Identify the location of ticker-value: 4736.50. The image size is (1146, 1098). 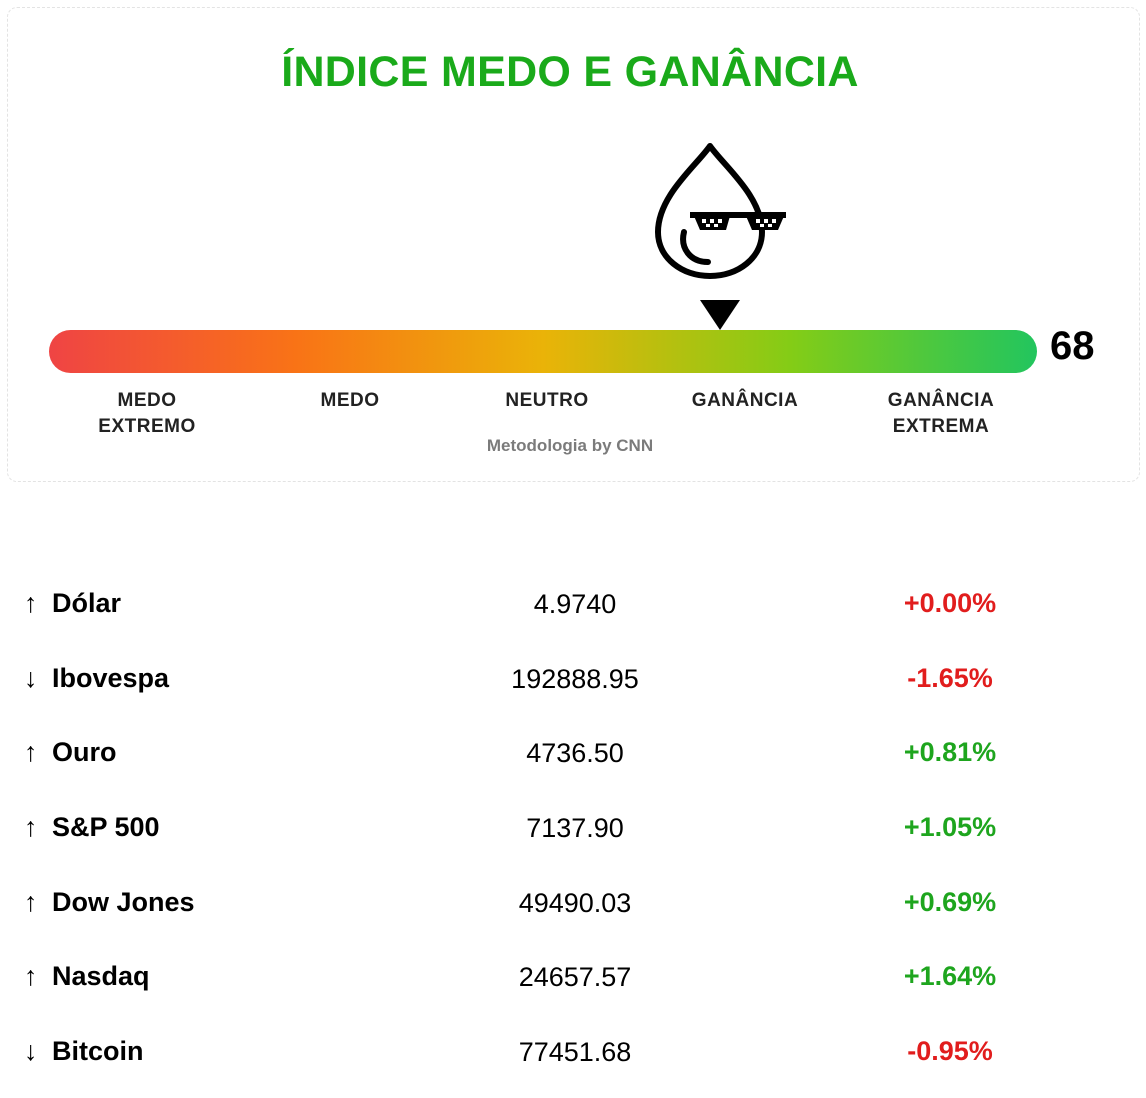
(575, 753).